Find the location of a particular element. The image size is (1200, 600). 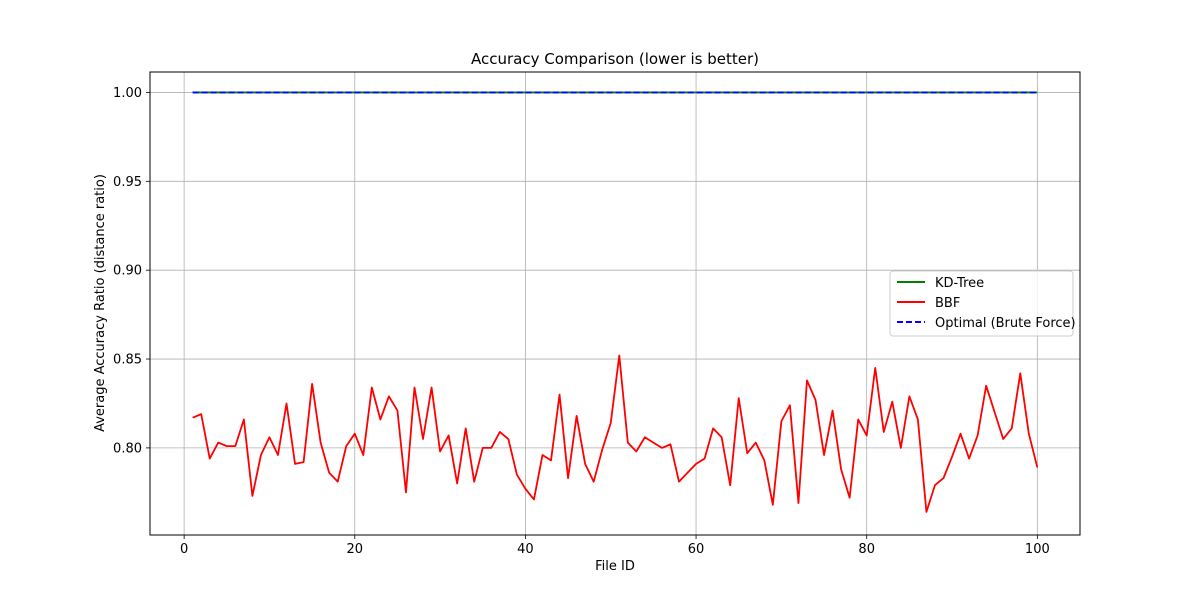

legend-label-optimal: Optimal (Brute Force) is located at coordinates (1005, 323).